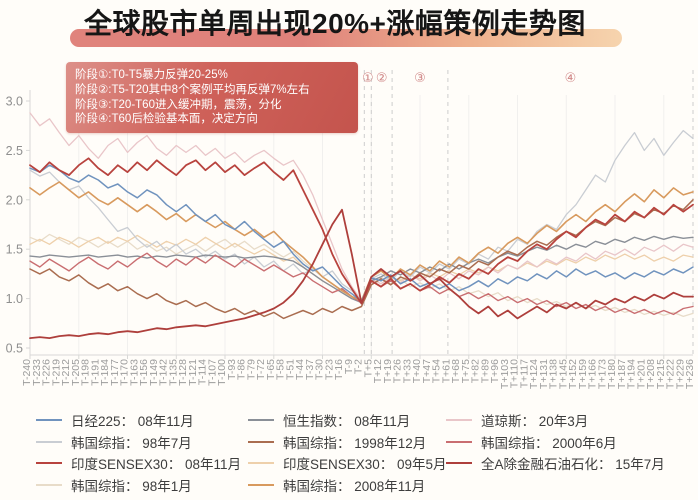 The width and height of the screenshot is (698, 500). I want to click on legend-item: 日经225： 08年11月, so click(115, 420).